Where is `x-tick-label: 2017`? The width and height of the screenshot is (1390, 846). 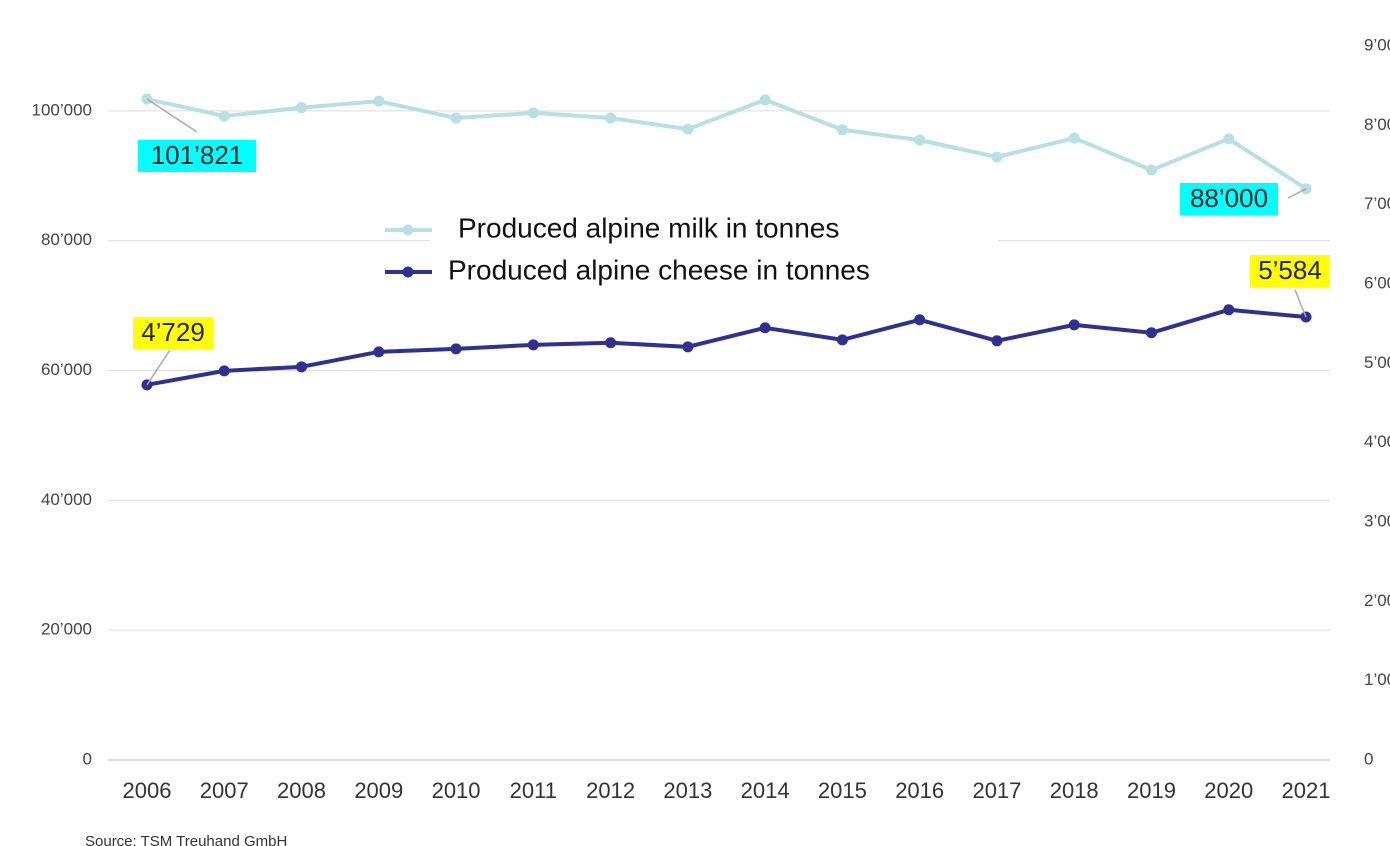
x-tick-label: 2017 is located at coordinates (996, 790).